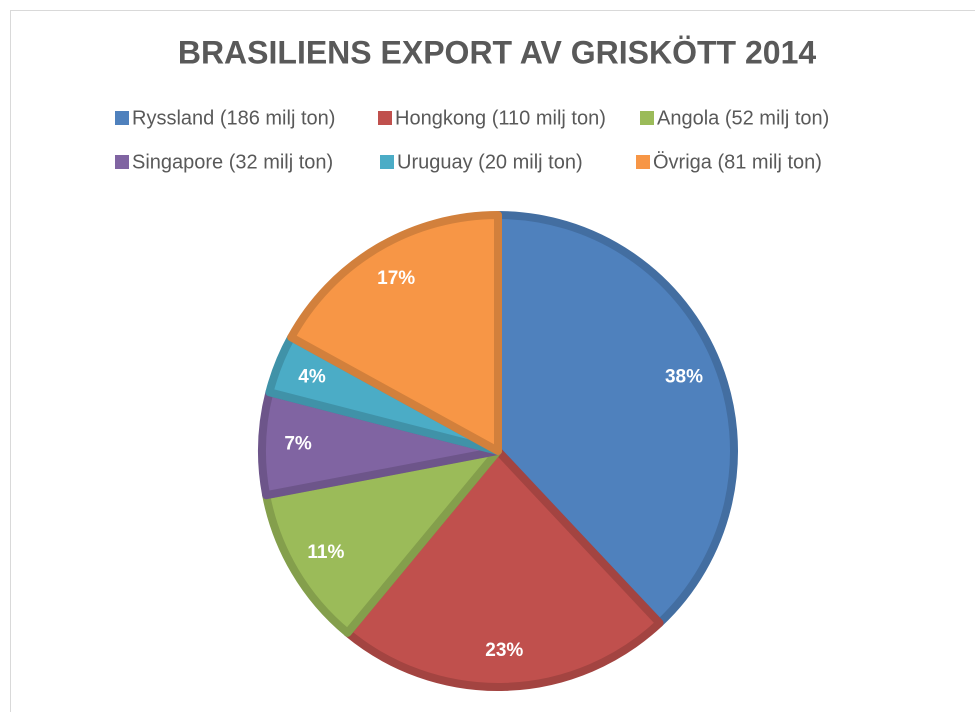  I want to click on legend-label: Övriga (81 milj ton), so click(737, 162).